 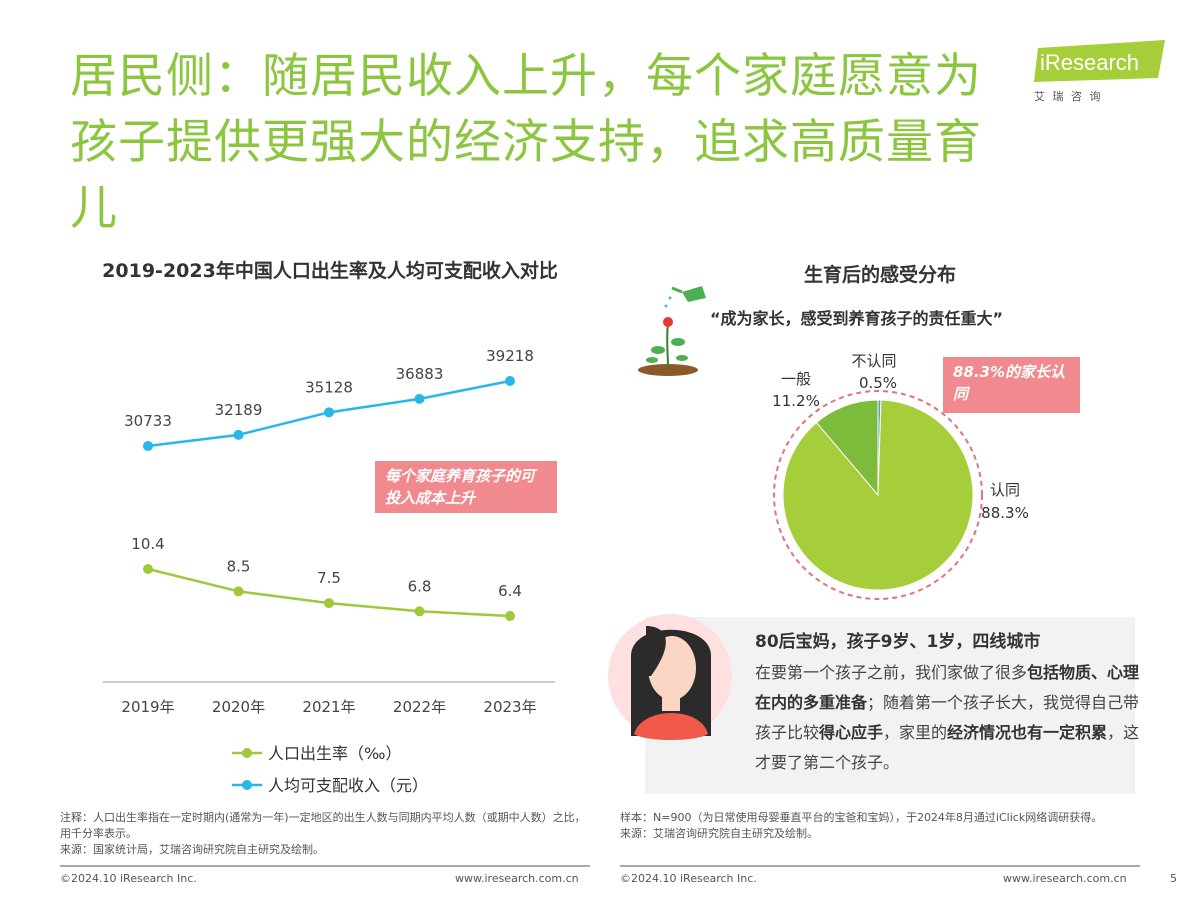 I want to click on data-label: 6.8, so click(x=420, y=586).